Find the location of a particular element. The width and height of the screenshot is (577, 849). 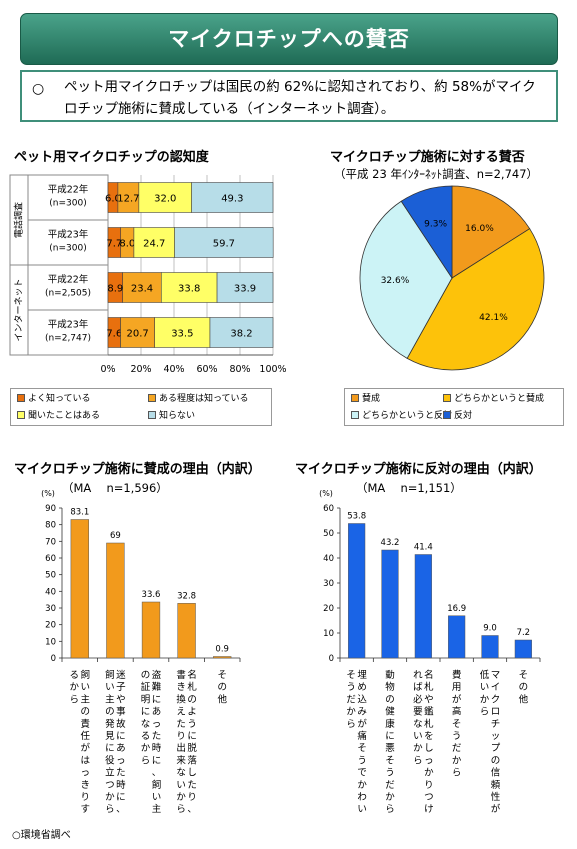

data-label: 49.3 is located at coordinates (232, 199).